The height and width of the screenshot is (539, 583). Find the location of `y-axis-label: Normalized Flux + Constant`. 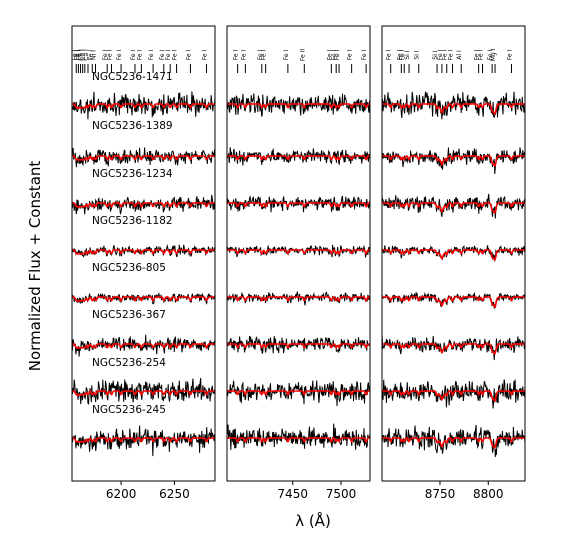

y-axis-label: Normalized Flux + Constant is located at coordinates (35, 266).